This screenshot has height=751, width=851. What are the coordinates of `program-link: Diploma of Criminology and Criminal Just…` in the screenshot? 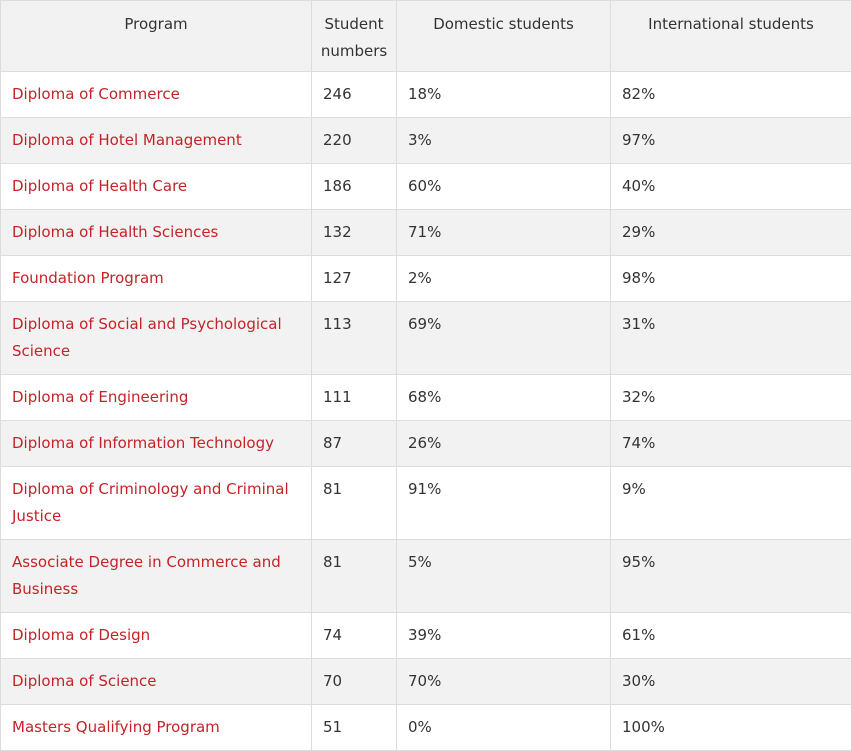 It's located at (150, 502).